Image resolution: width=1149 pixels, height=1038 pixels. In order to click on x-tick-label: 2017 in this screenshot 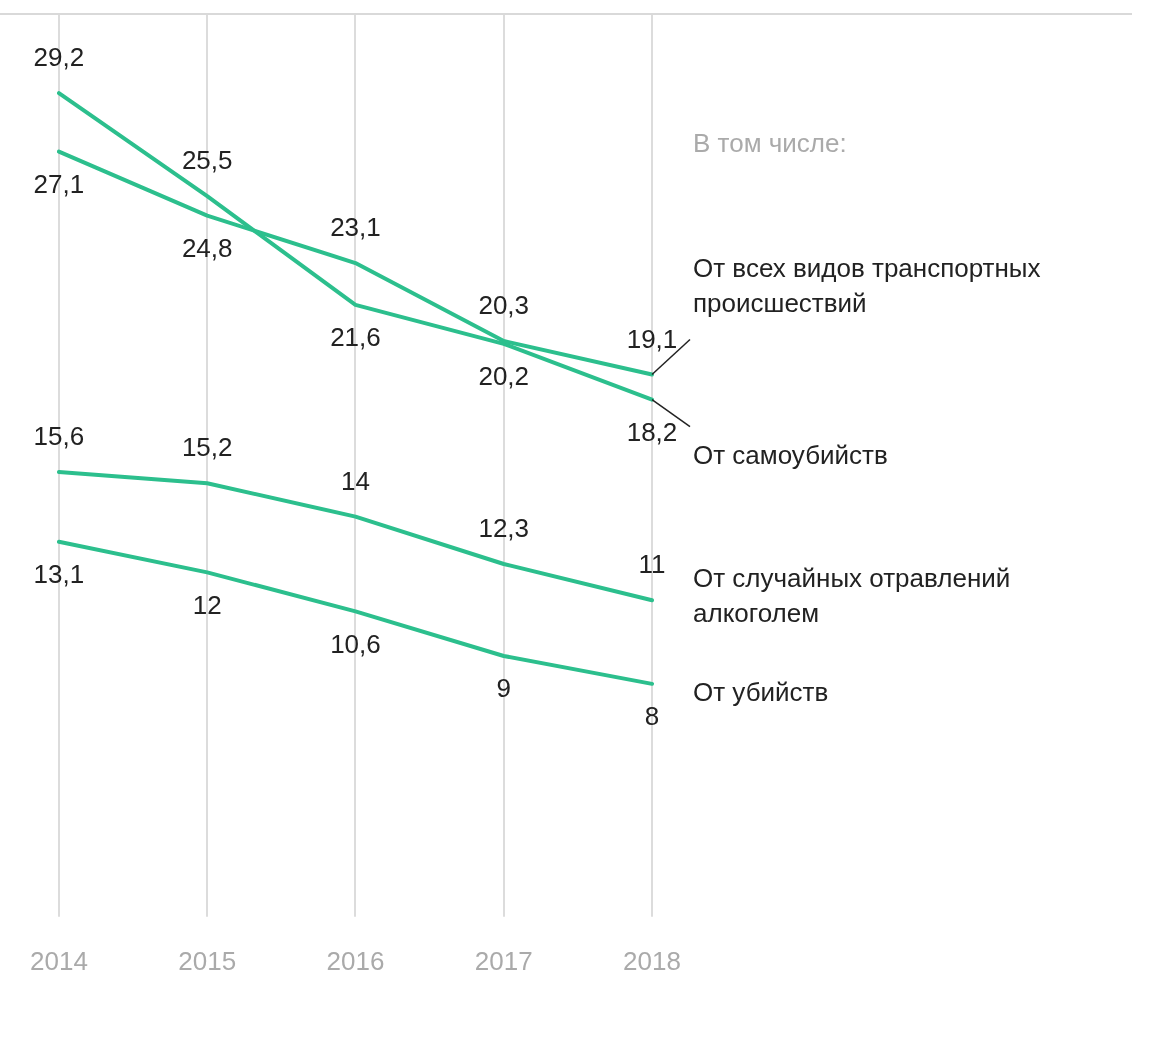, I will do `click(503, 960)`.